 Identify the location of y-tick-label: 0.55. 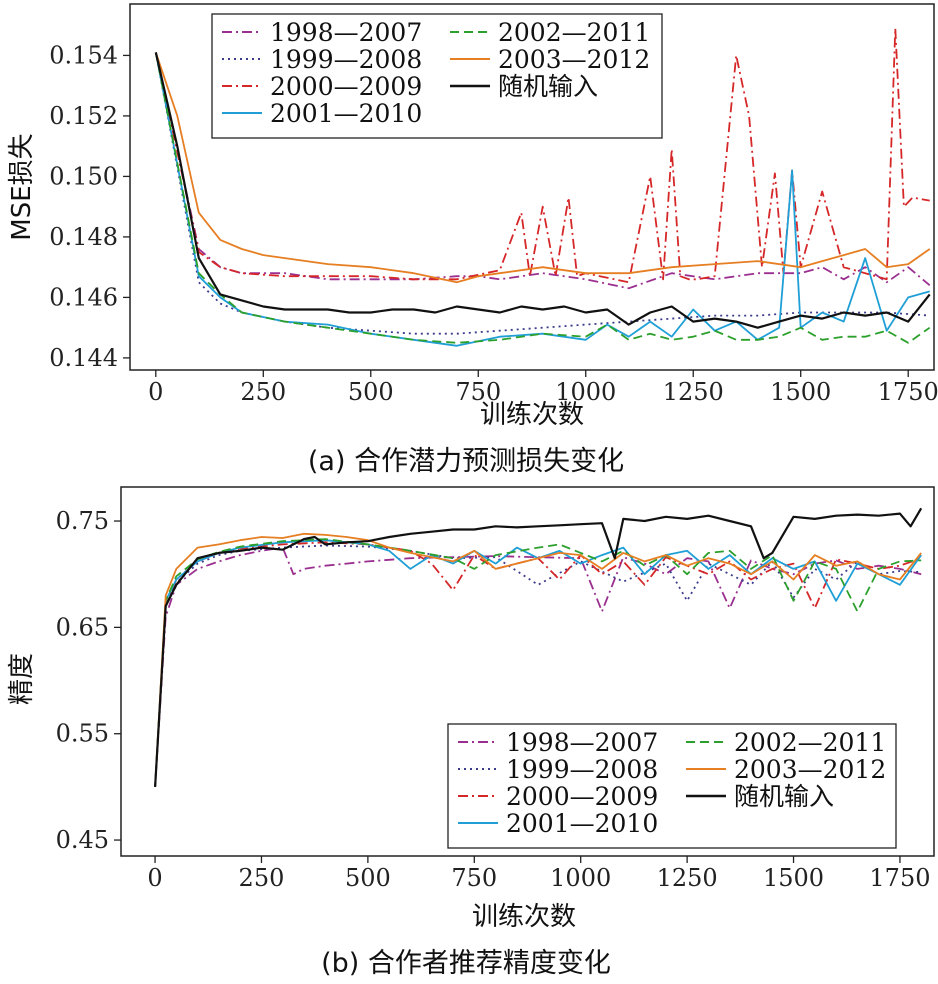
(82, 734).